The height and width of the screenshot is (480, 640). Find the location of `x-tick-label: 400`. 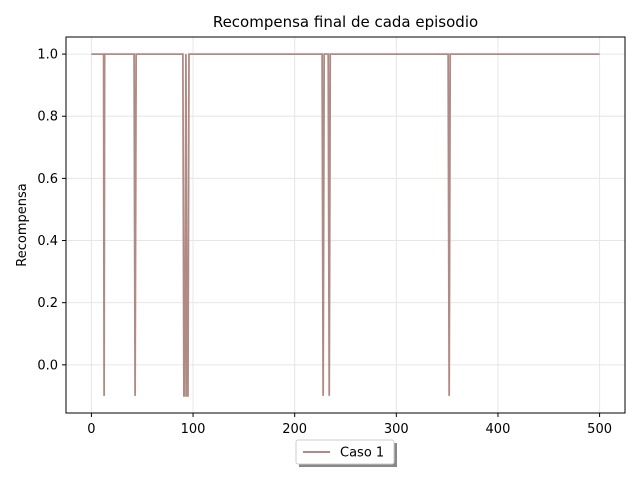

x-tick-label: 400 is located at coordinates (498, 429).